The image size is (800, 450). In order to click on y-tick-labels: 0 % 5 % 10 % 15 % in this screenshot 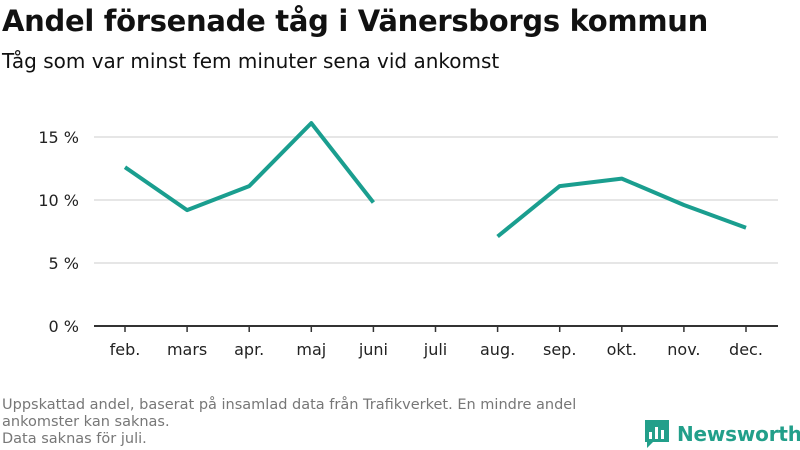, I will do `click(58, 232)`.